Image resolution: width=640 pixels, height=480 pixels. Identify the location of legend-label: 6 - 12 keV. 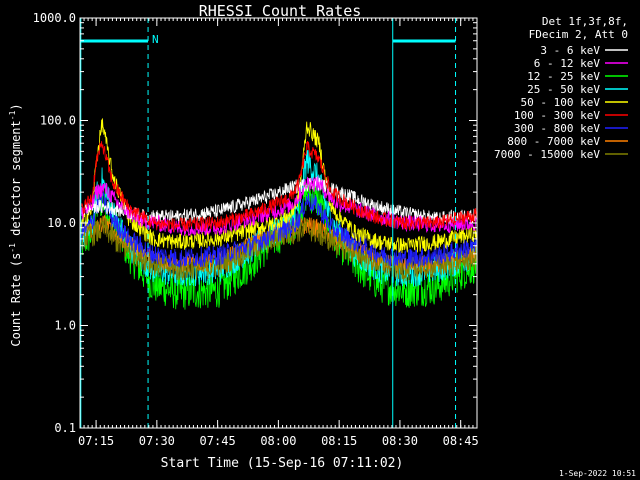
(567, 63).